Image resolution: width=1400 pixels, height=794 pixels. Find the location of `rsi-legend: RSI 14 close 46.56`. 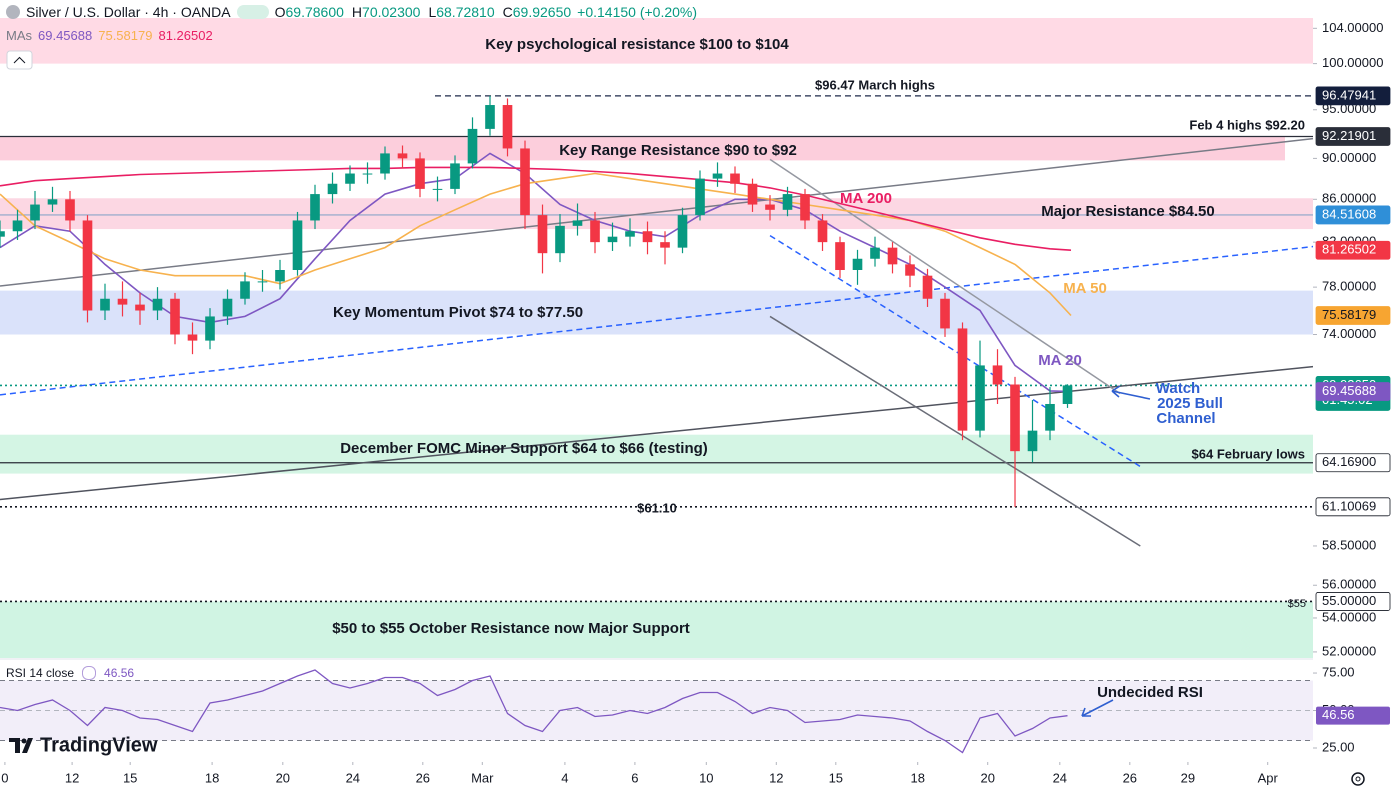

rsi-legend: RSI 14 close 46.56 is located at coordinates (70, 673).